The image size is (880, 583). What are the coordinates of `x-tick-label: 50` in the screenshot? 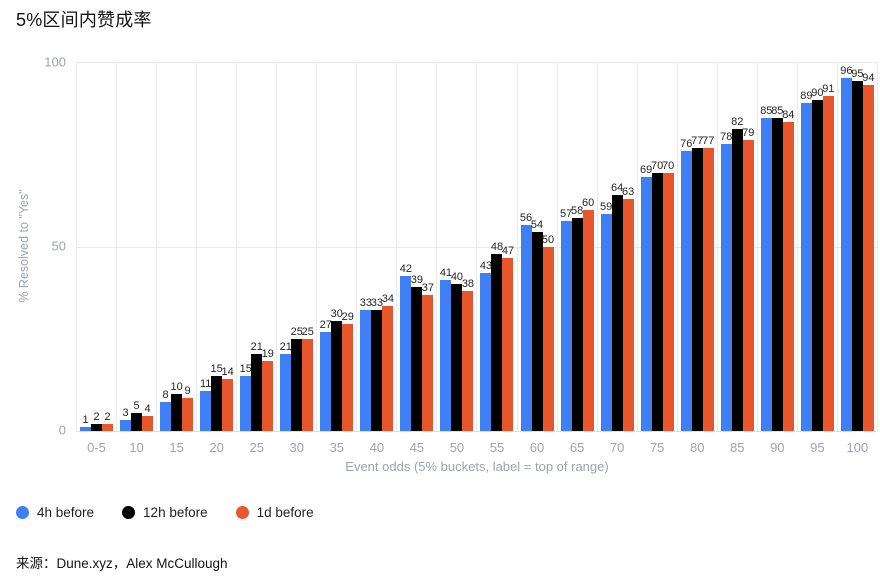 It's located at (457, 447).